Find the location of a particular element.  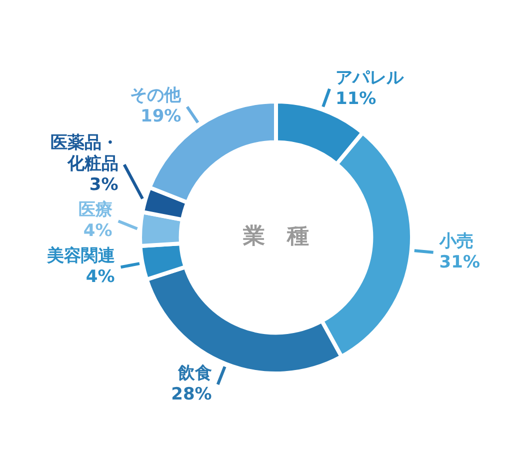

slice-label: 美容関連 is located at coordinates (80, 256).